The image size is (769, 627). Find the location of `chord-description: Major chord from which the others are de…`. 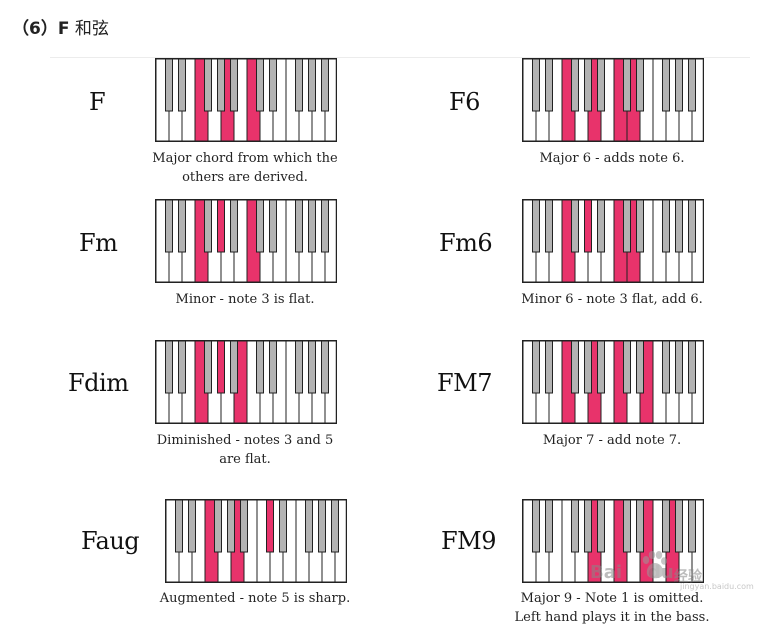

chord-description: Major chord from which the others are de… is located at coordinates (245, 168).